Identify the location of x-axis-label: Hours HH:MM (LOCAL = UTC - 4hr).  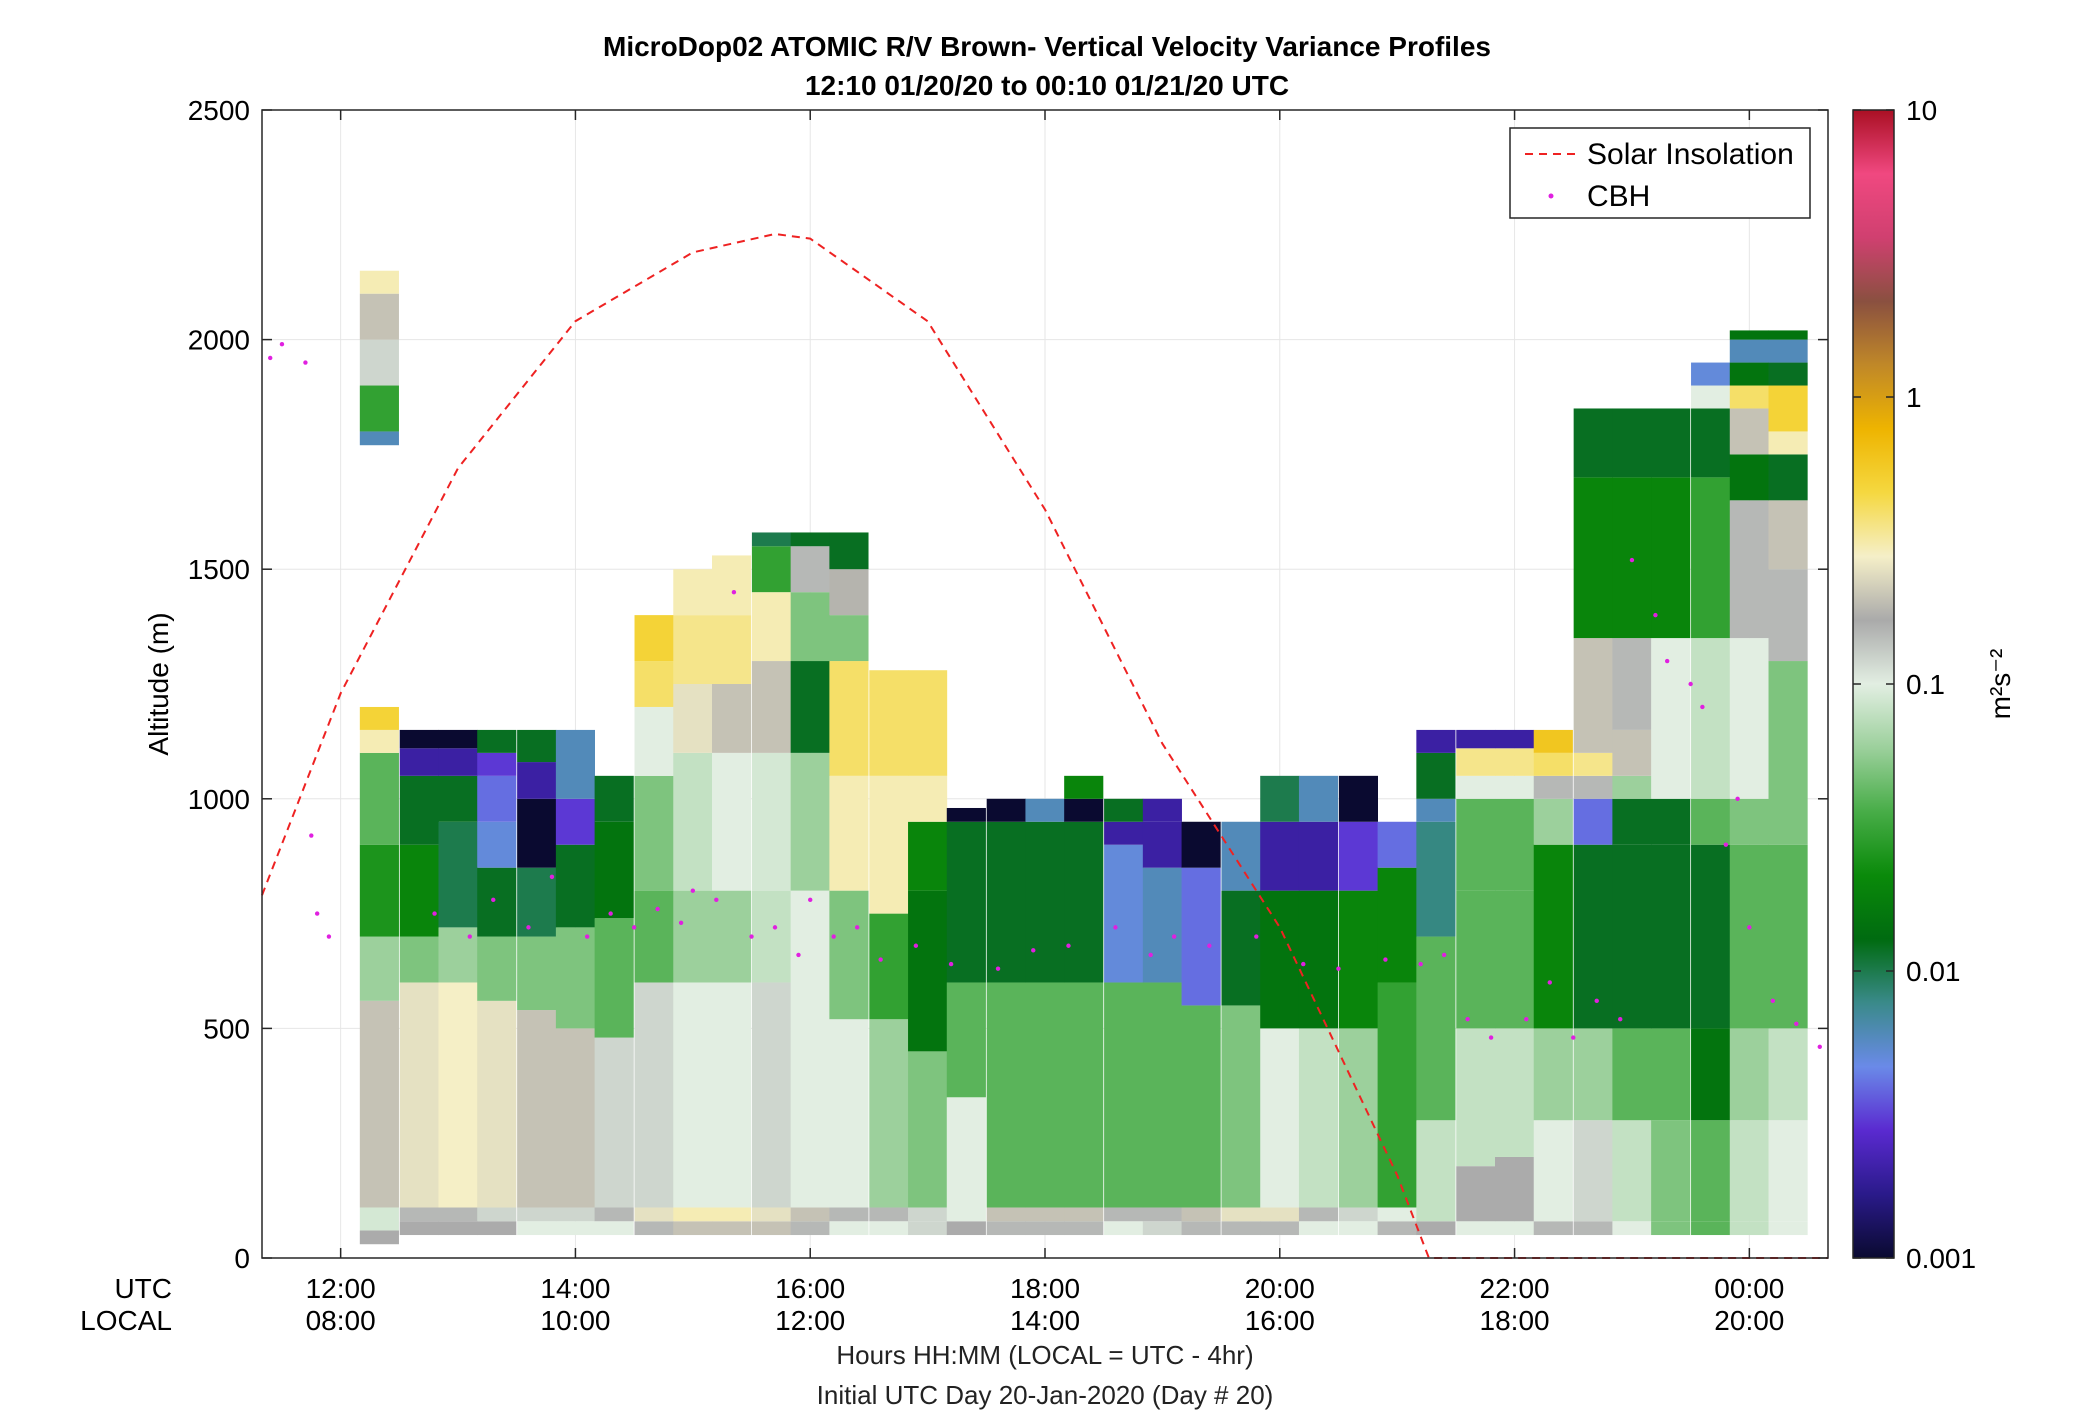
(1044, 1355).